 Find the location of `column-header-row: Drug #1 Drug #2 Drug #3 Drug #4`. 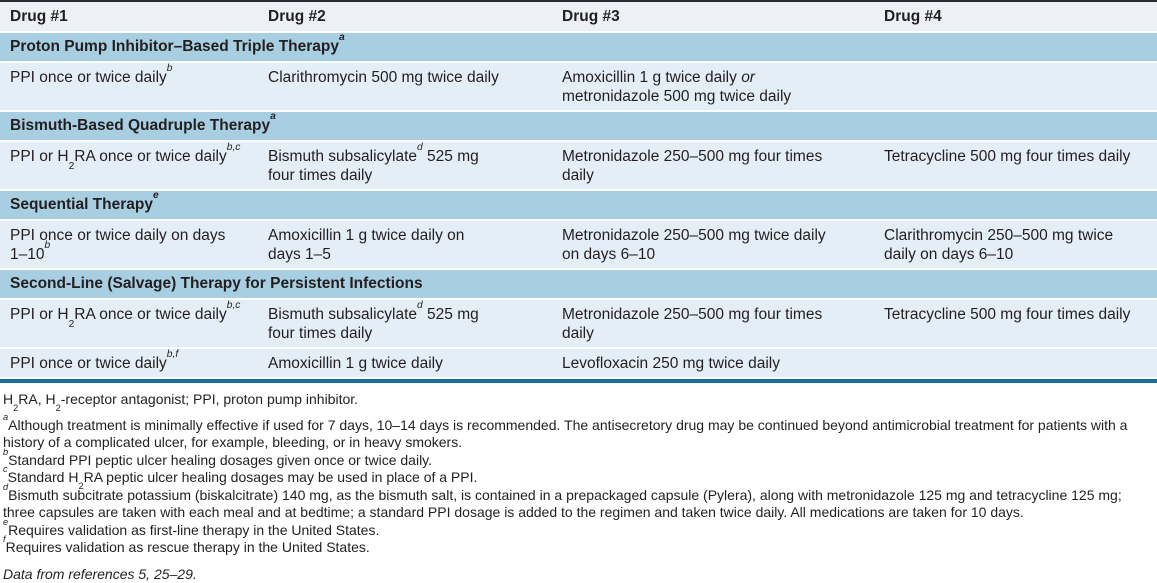

column-header-row: Drug #1 Drug #2 Drug #3 Drug #4 is located at coordinates (578, 17).